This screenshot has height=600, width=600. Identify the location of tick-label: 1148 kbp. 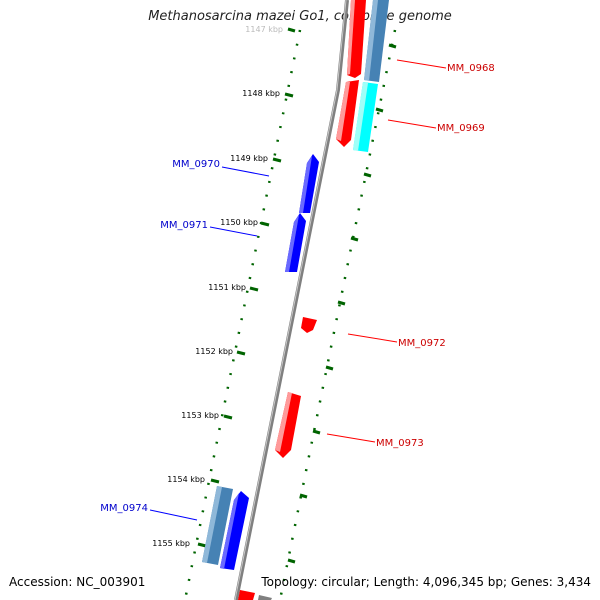
(261, 93).